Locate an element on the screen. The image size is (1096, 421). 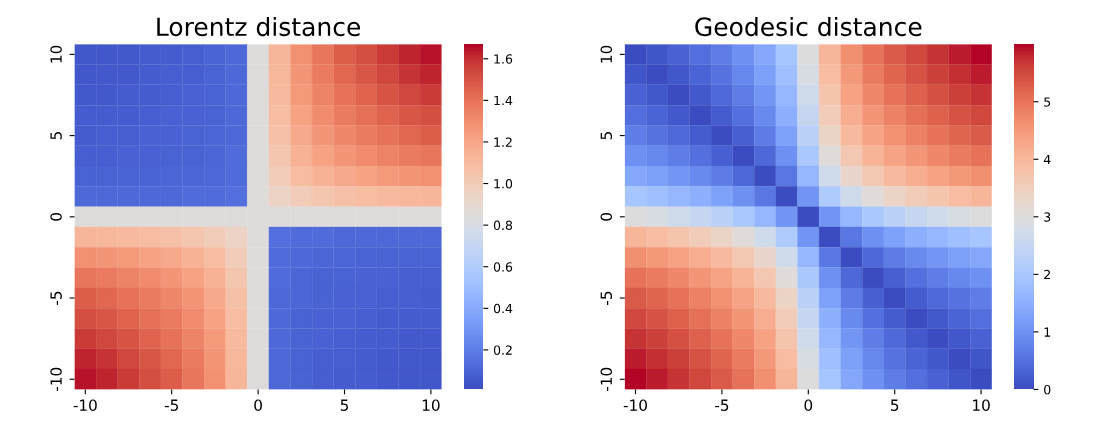
color-bar-label: 1.4 is located at coordinates (503, 100).